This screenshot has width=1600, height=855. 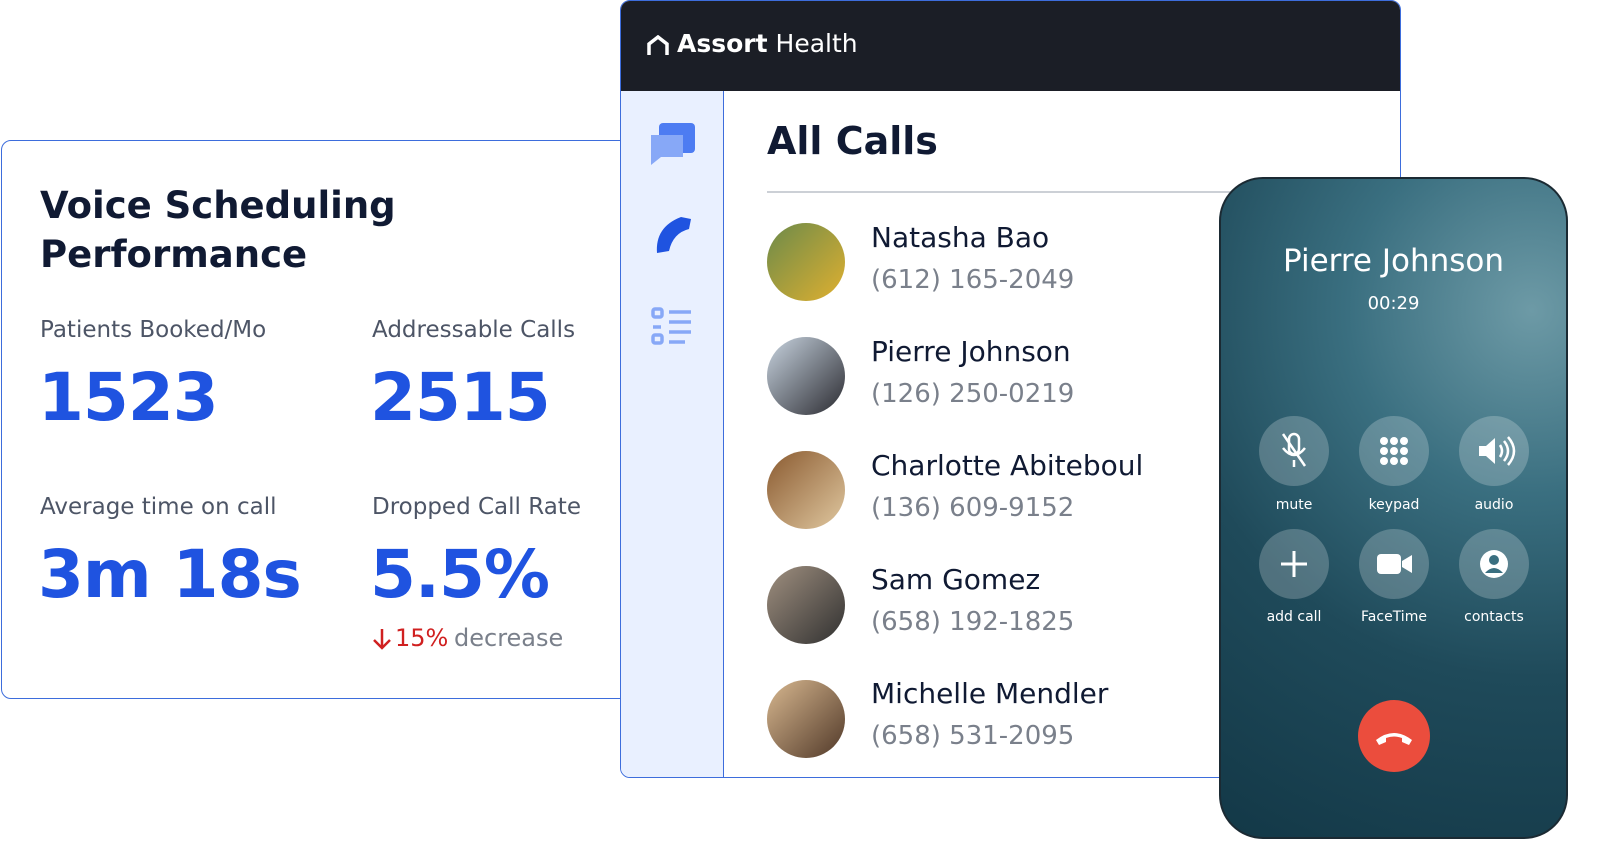 What do you see at coordinates (1294, 505) in the screenshot?
I see `button-label: mute` at bounding box center [1294, 505].